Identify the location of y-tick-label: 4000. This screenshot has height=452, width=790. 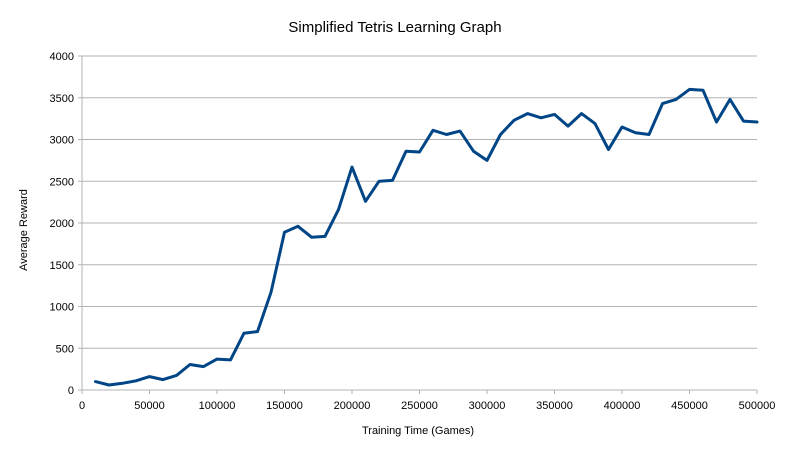
(62, 57).